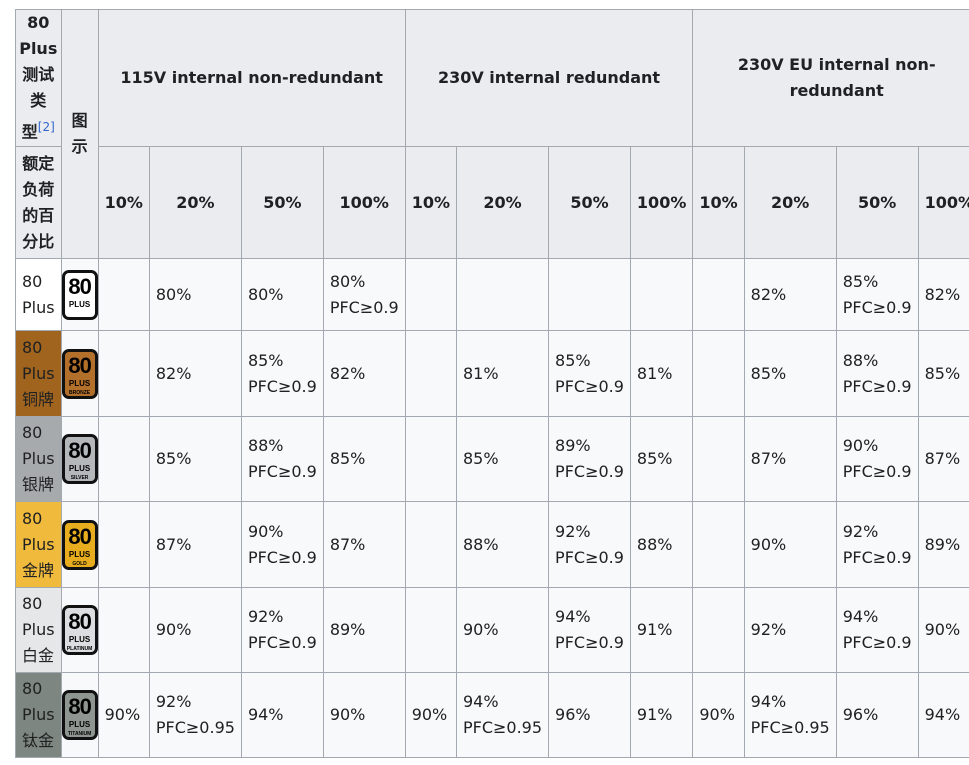 This screenshot has width=969, height=765. Describe the element at coordinates (79, 134) in the screenshot. I see `image-header: 图示` at that location.